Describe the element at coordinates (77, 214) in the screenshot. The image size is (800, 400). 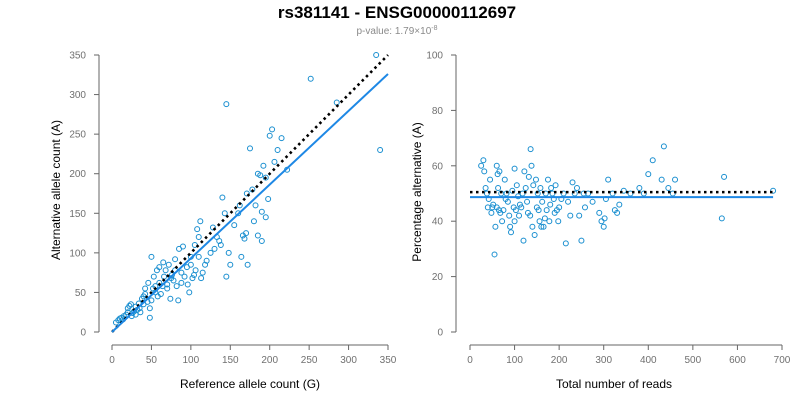
I see `left-y-tick-label: 150` at that location.